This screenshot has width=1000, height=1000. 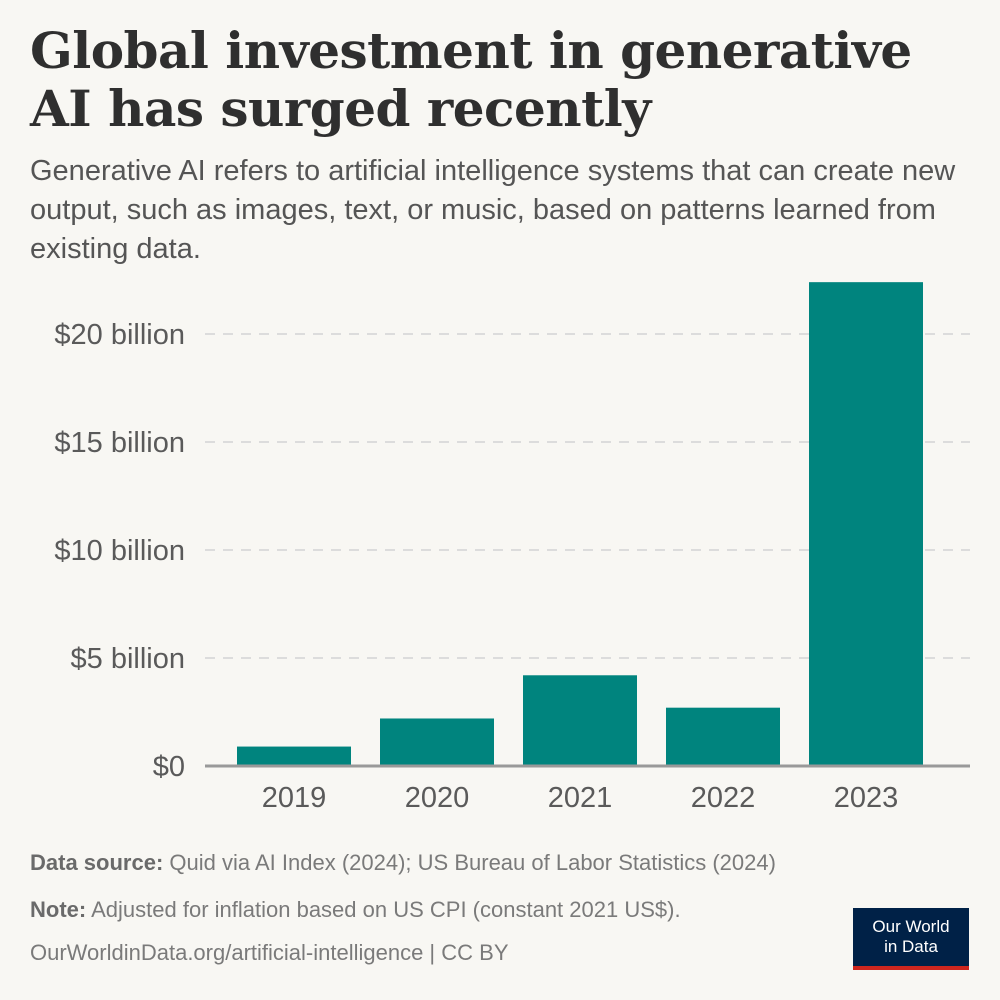 I want to click on bar-2023, so click(x=866, y=524).